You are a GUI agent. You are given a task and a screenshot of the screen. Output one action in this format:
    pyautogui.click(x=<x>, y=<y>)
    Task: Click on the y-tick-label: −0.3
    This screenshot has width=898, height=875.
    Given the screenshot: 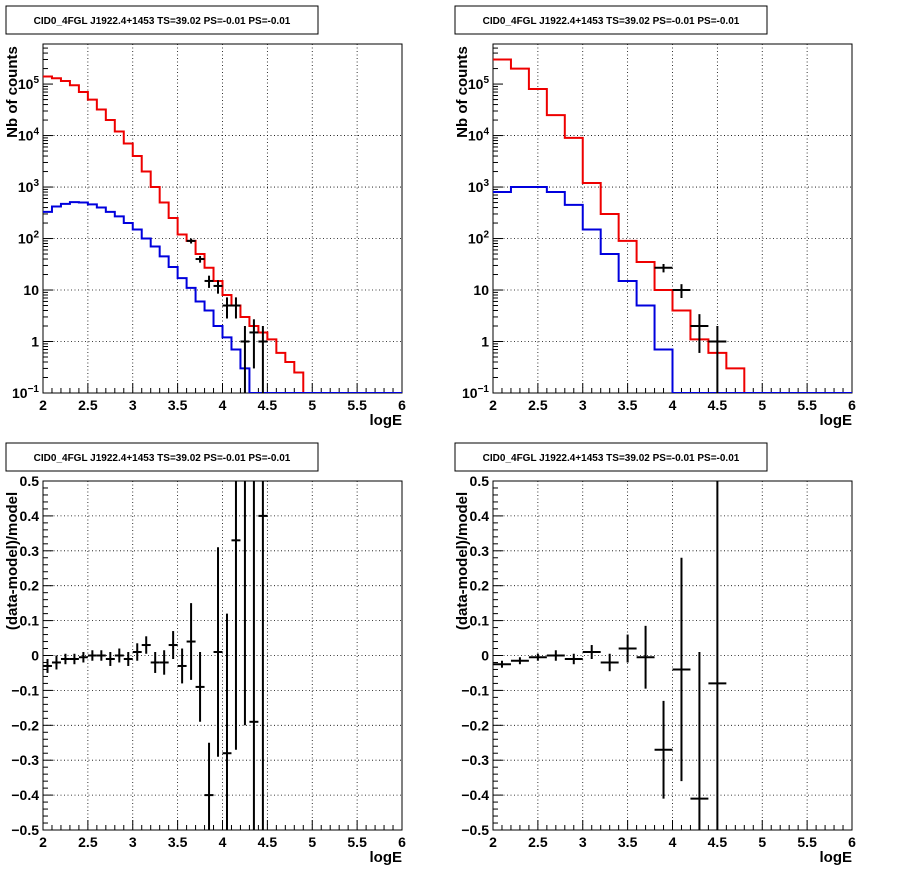 What is the action you would take?
    pyautogui.click(x=25, y=760)
    